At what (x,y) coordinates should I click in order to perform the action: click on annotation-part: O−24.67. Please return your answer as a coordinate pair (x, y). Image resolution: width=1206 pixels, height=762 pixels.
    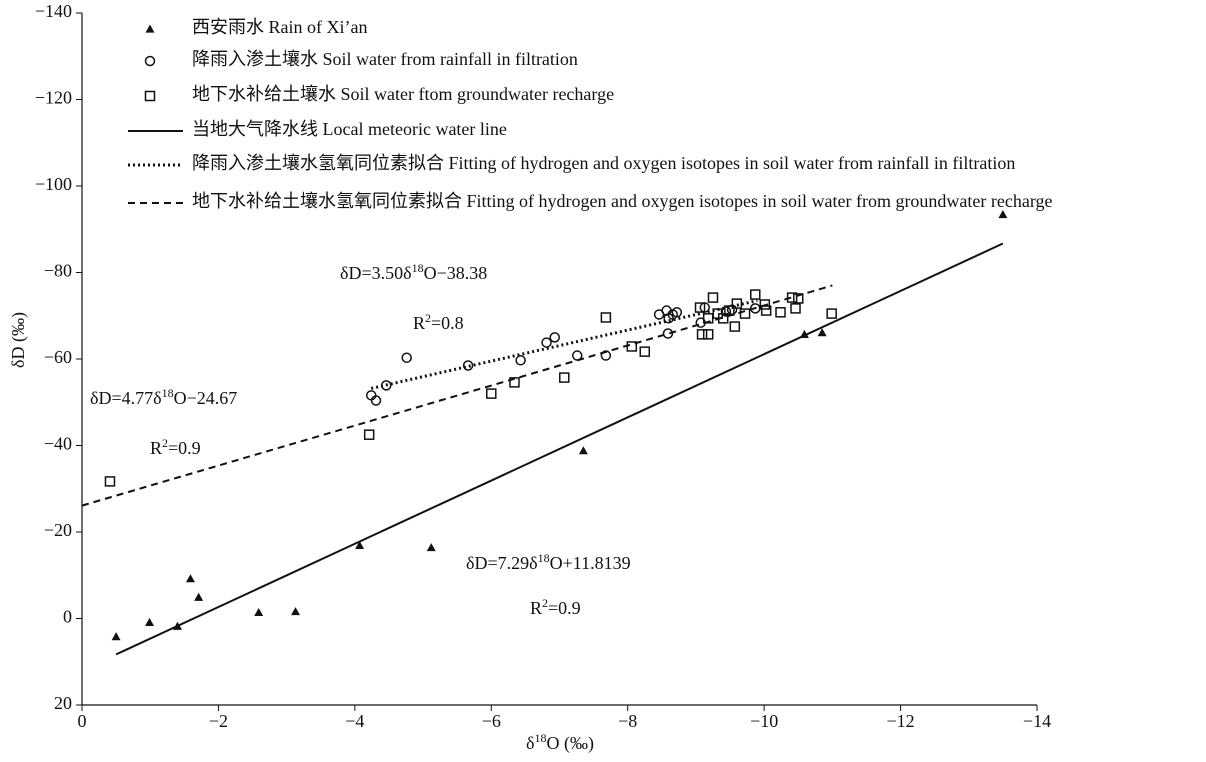
    Looking at the image, I should click on (206, 398).